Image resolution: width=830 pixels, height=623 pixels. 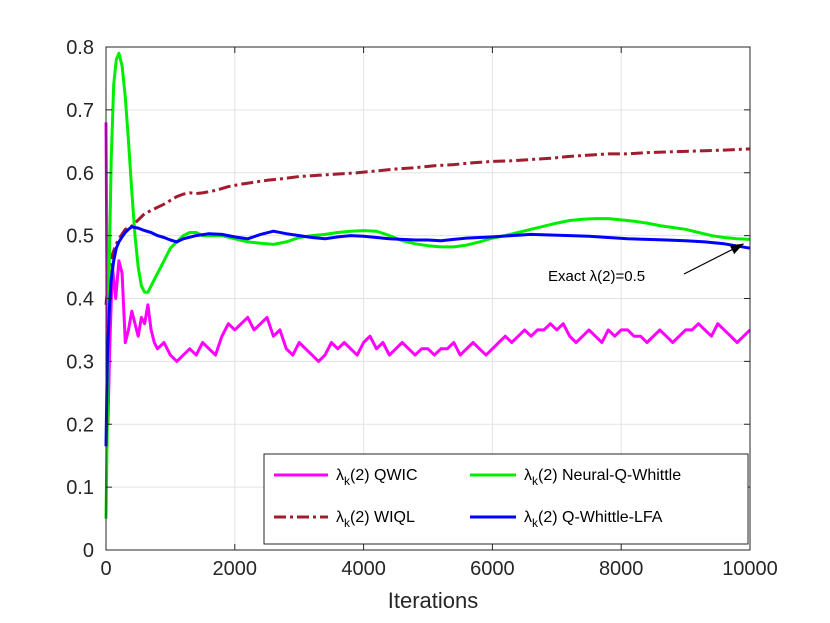 What do you see at coordinates (80, 425) in the screenshot?
I see `y-tick-label: 0.2` at bounding box center [80, 425].